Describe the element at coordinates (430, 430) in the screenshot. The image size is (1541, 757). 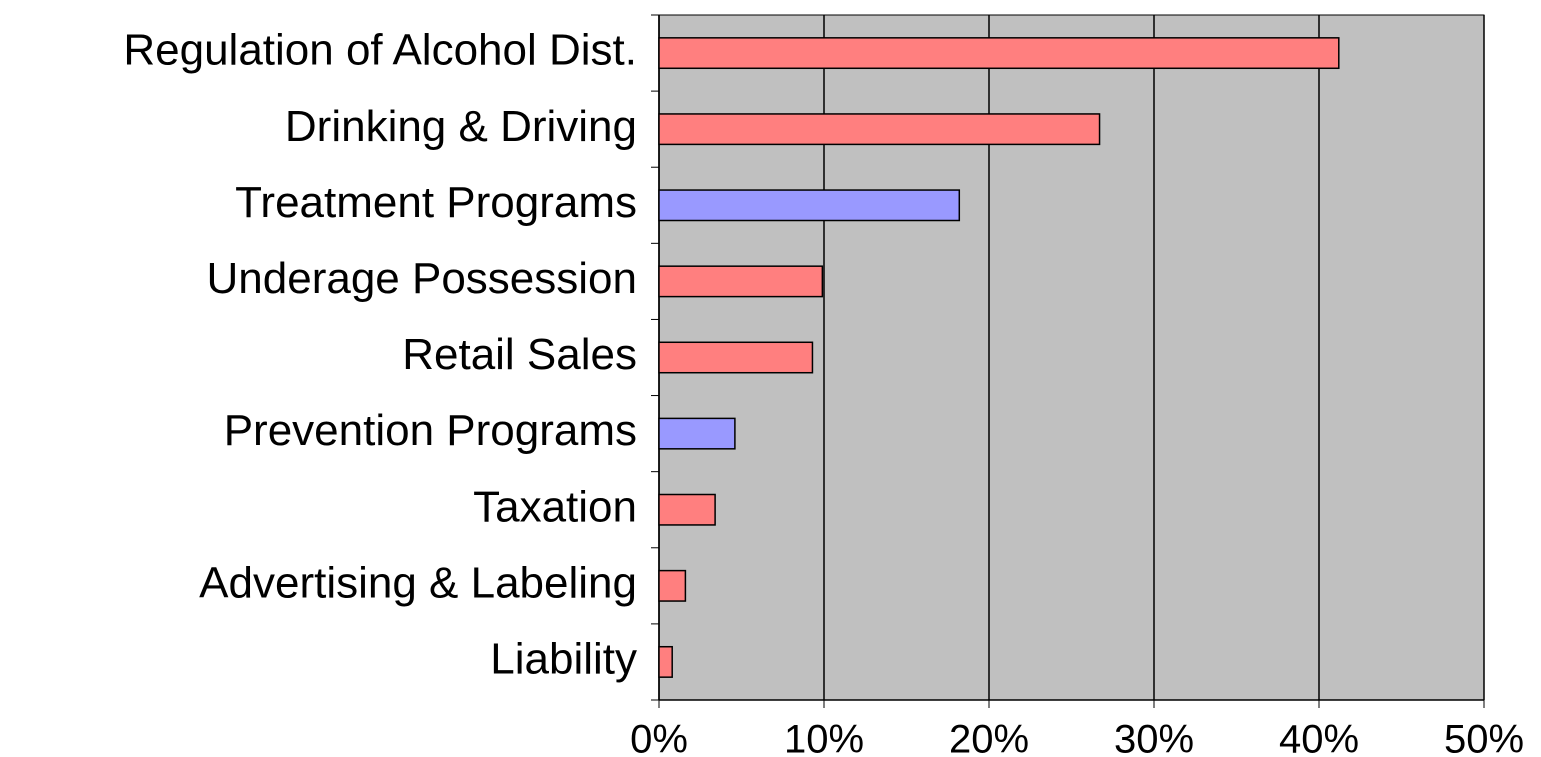
I see `y-tick-label: Prevention Programs` at that location.